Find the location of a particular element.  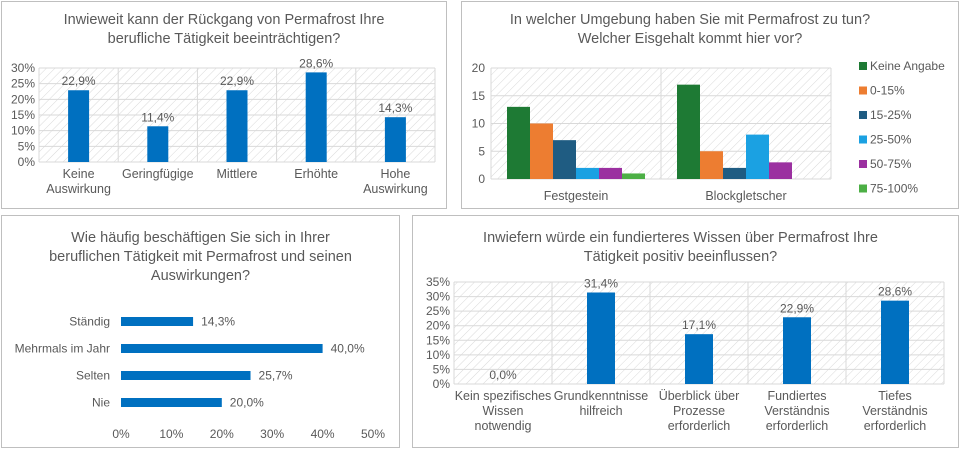

x-tick-label: Keine is located at coordinates (79, 174).